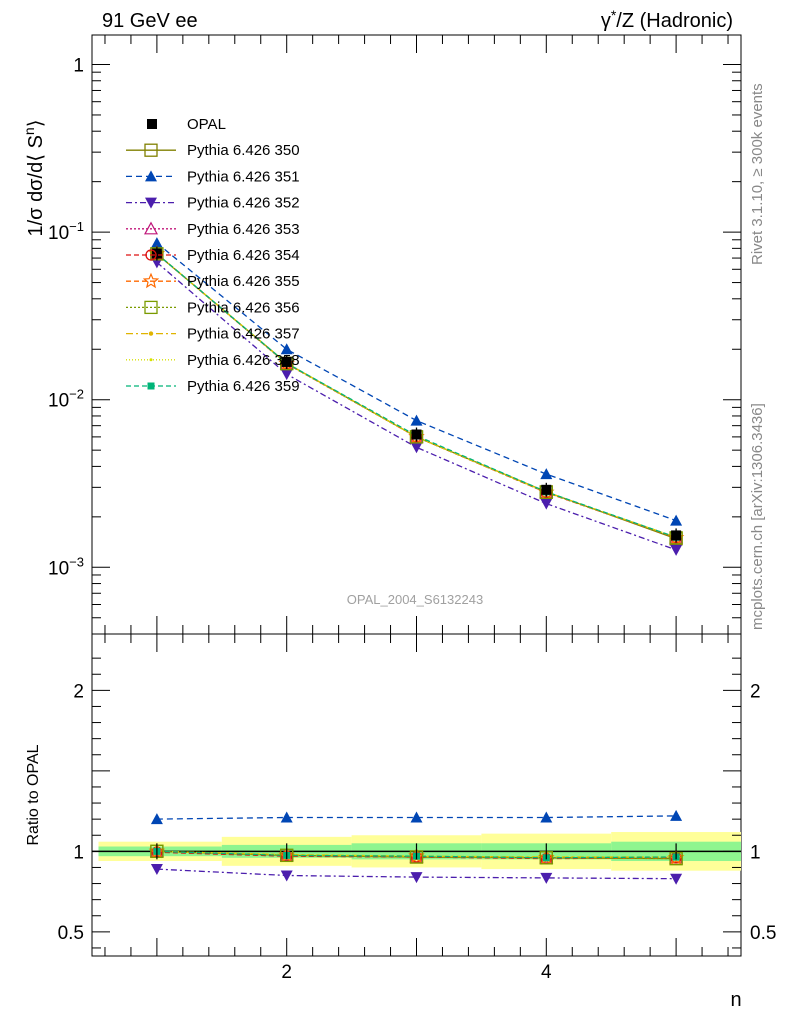 The height and width of the screenshot is (1024, 786). What do you see at coordinates (416, 847) in the screenshot?
I see `ratio-series` at bounding box center [416, 847].